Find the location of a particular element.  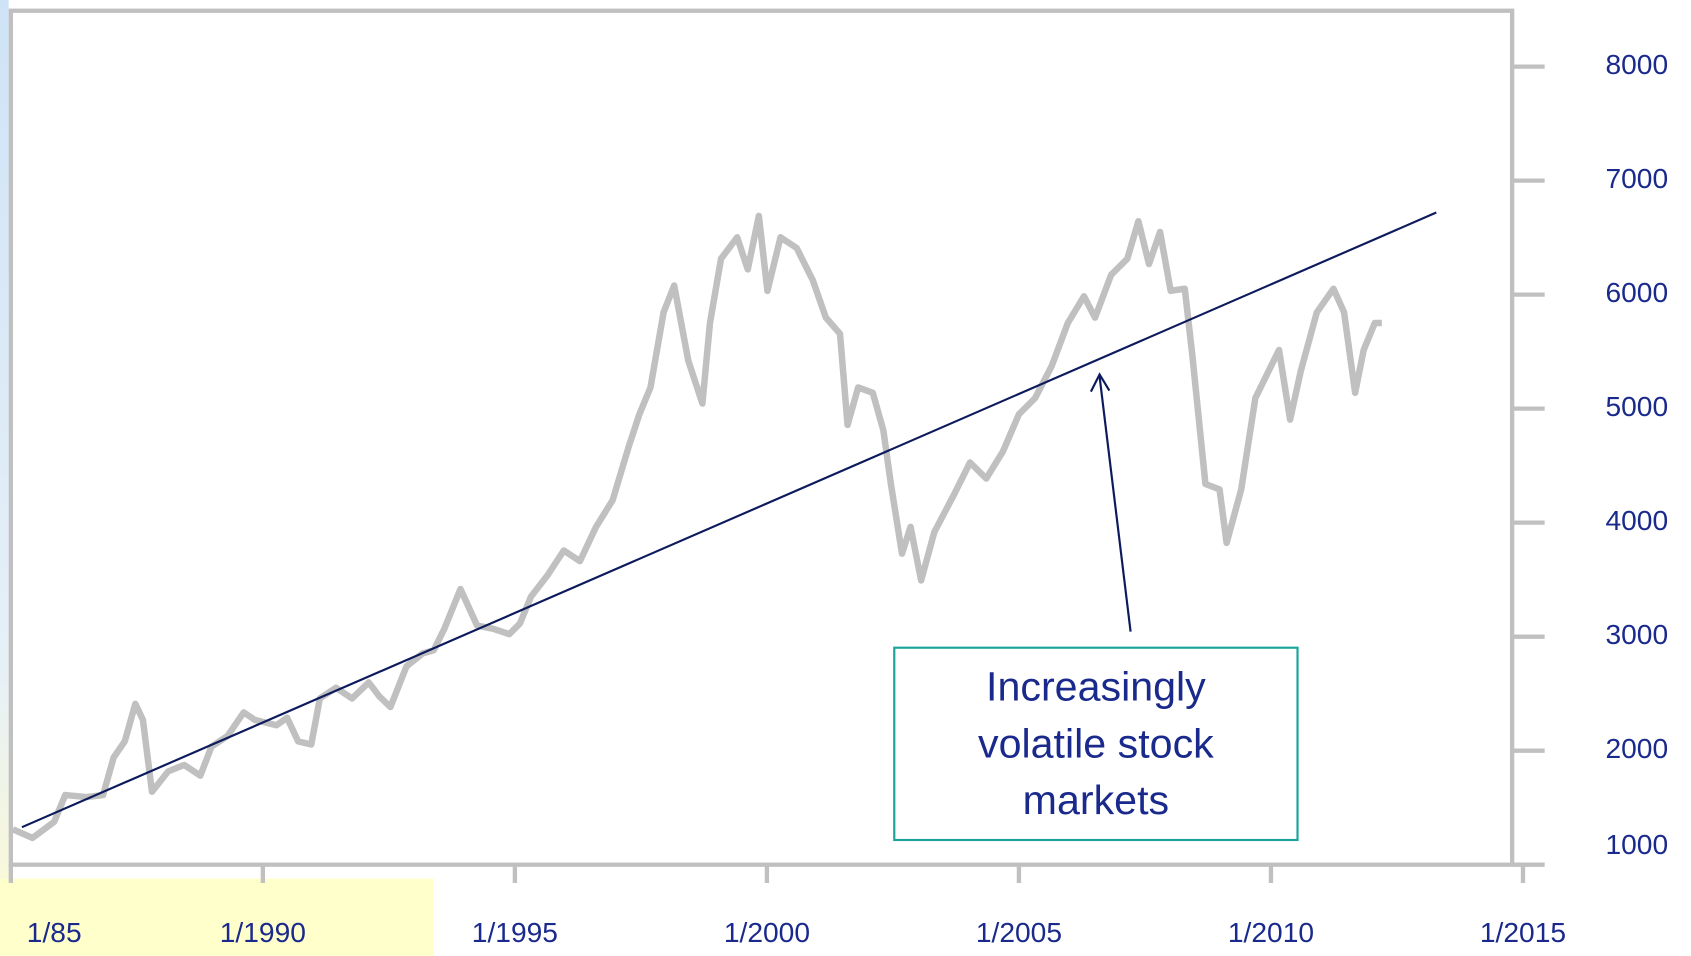

x-tick-label: 1/2010 is located at coordinates (1271, 932).